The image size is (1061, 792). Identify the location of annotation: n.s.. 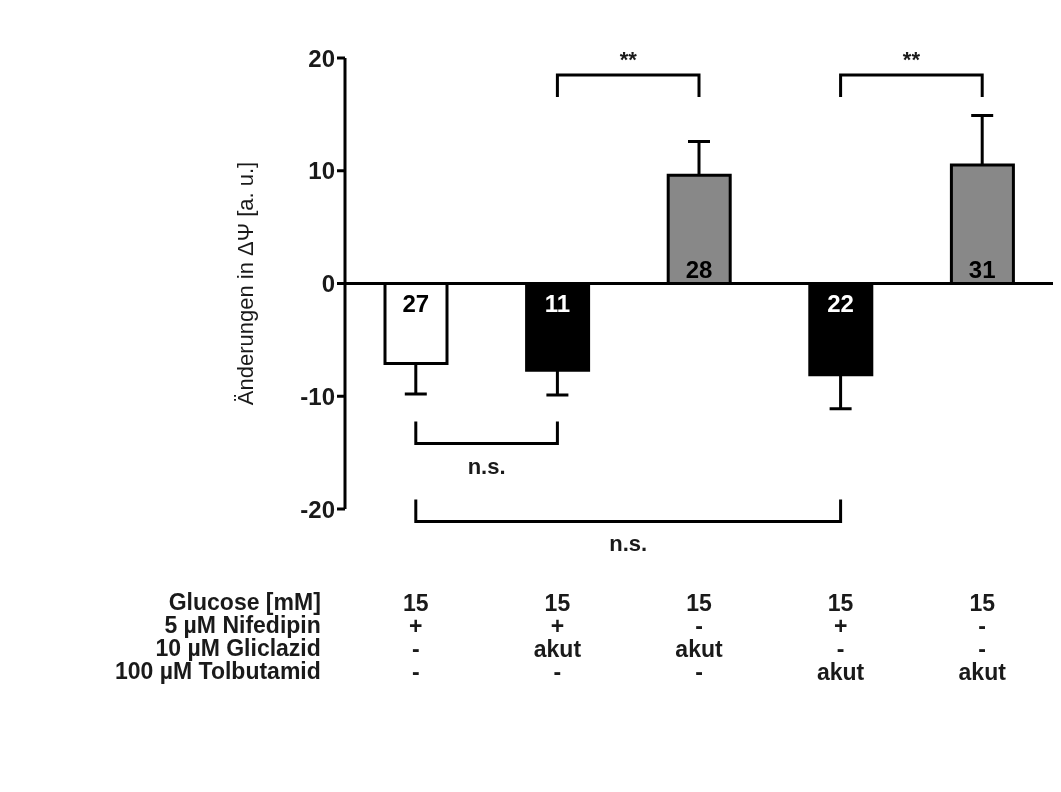
(486, 466).